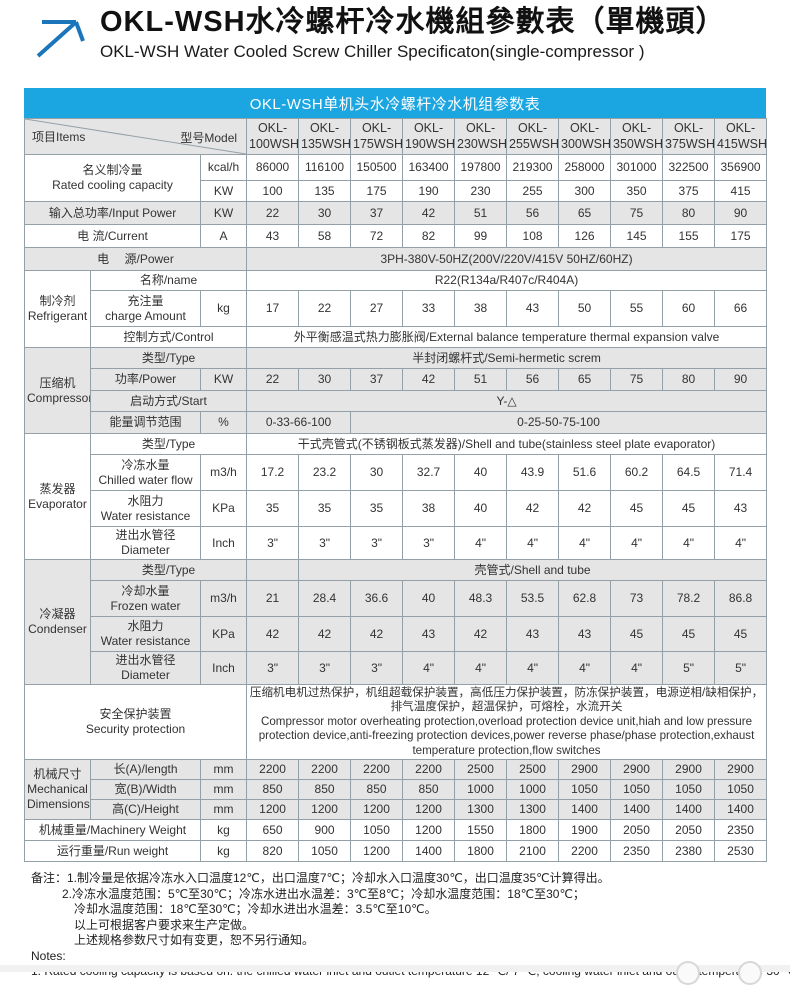 Image resolution: width=790 pixels, height=985 pixels. What do you see at coordinates (377, 136) in the screenshot?
I see `model-header-cell: OKL- 175WSH` at bounding box center [377, 136].